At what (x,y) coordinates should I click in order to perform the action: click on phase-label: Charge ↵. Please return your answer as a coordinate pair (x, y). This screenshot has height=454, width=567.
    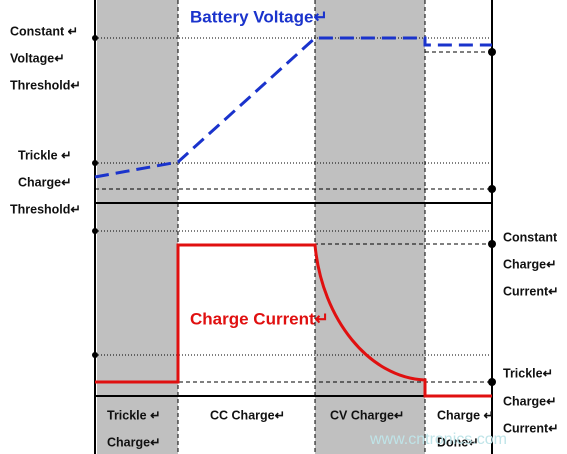
    Looking at the image, I should click on (465, 415).